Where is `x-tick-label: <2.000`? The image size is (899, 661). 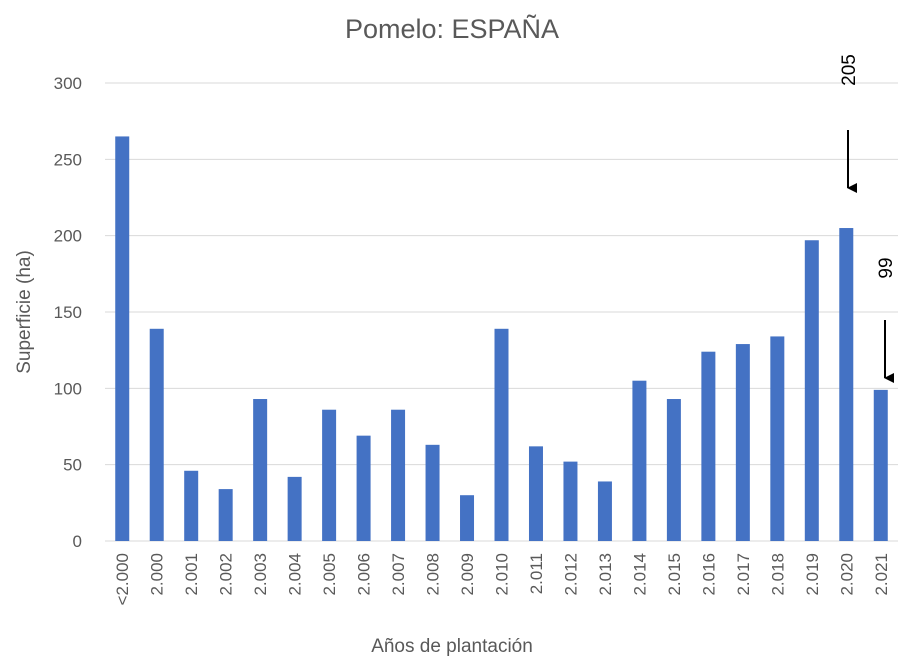 x-tick-label: <2.000 is located at coordinates (122, 579).